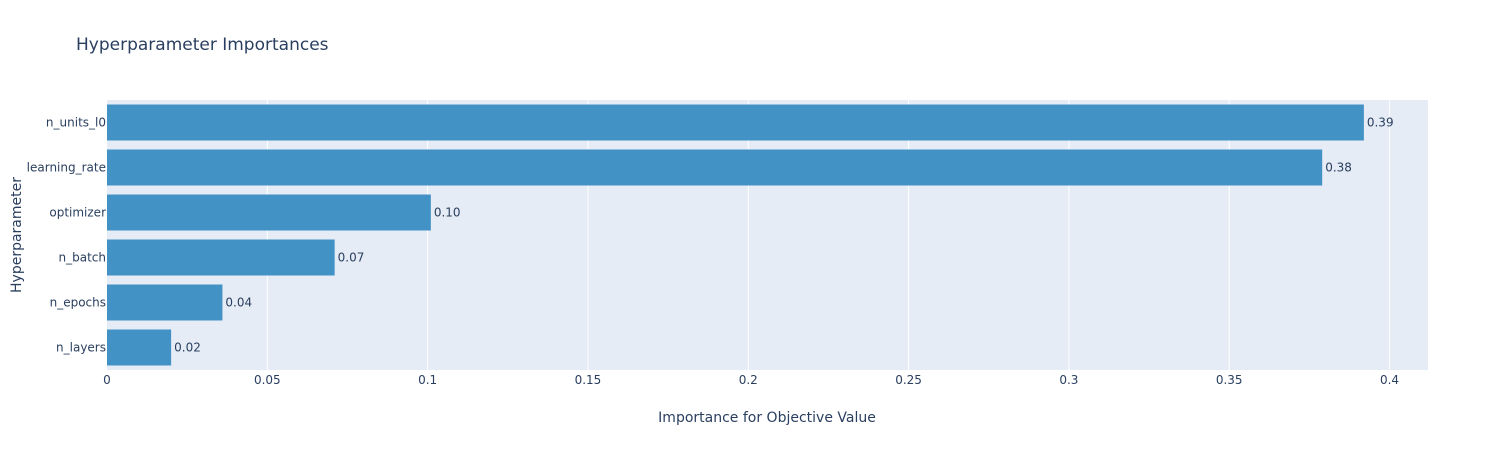 This screenshot has height=450, width=1509. Describe the element at coordinates (76, 123) in the screenshot. I see `y-tick-label: n_units_l0` at that location.